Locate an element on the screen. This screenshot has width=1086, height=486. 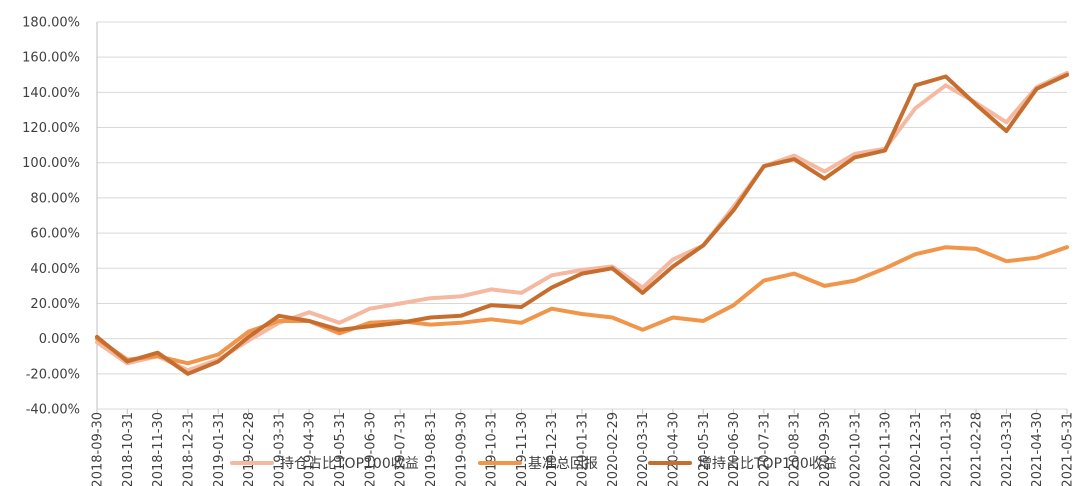
x-tick-label: 2018-11-30 is located at coordinates (158, 449).